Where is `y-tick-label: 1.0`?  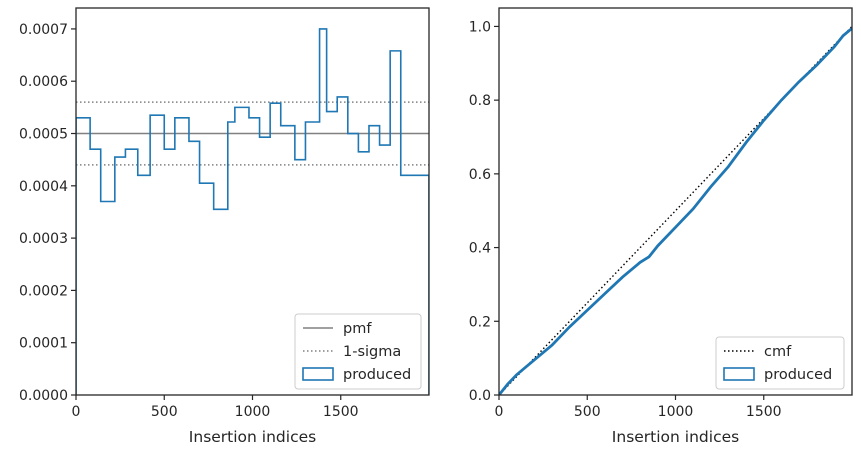 y-tick-label: 1.0 is located at coordinates (480, 27).